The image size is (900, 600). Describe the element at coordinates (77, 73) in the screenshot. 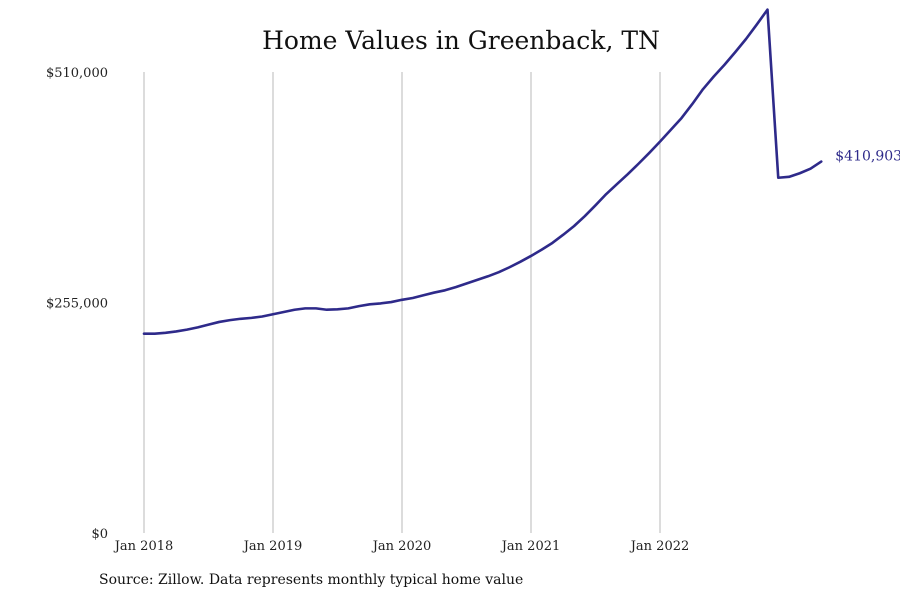

I see `y-tick-label: $510,000` at that location.